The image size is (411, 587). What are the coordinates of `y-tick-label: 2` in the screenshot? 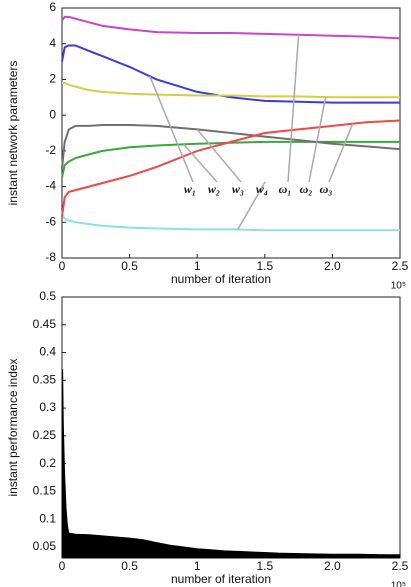 It's located at (52, 79).